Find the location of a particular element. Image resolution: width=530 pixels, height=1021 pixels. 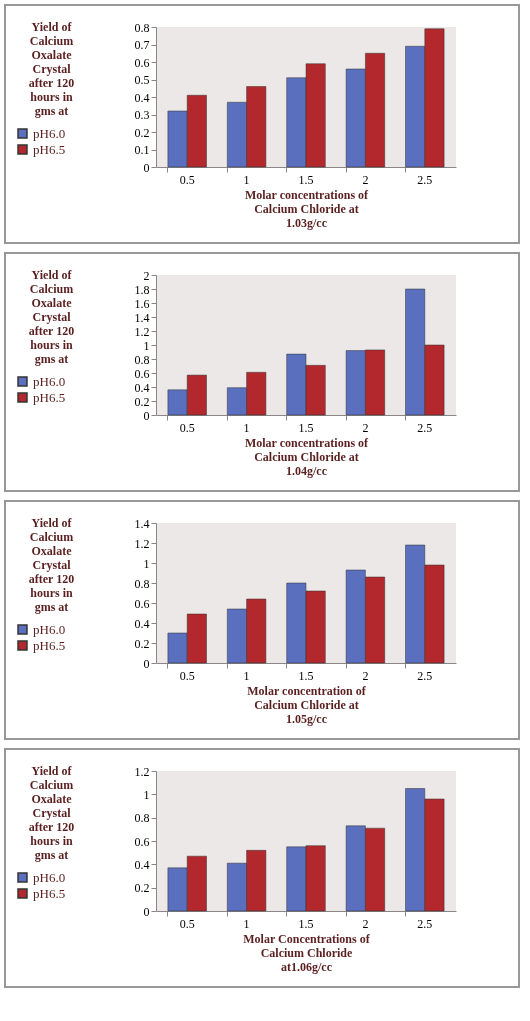

y-tick-label: 2 is located at coordinates (146, 275).